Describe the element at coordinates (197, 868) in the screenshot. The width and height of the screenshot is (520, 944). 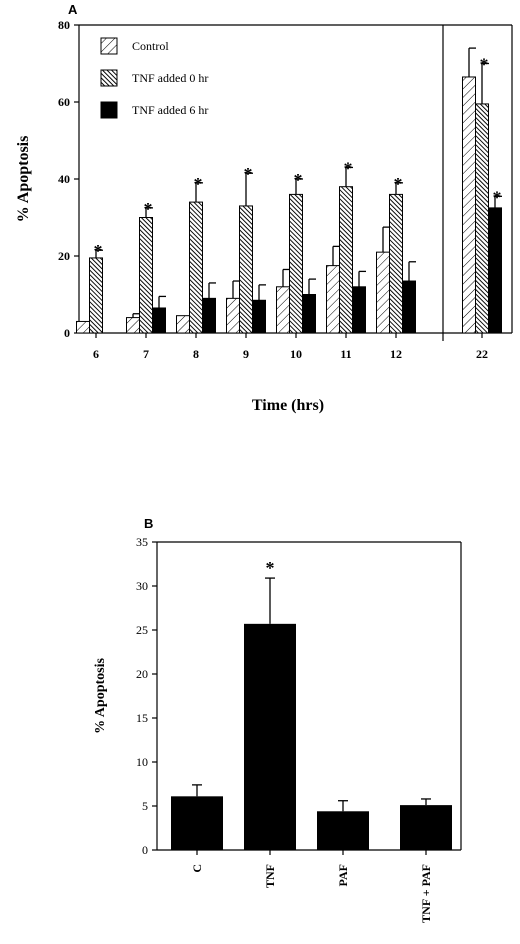
I see `x-tick-label: C` at that location.